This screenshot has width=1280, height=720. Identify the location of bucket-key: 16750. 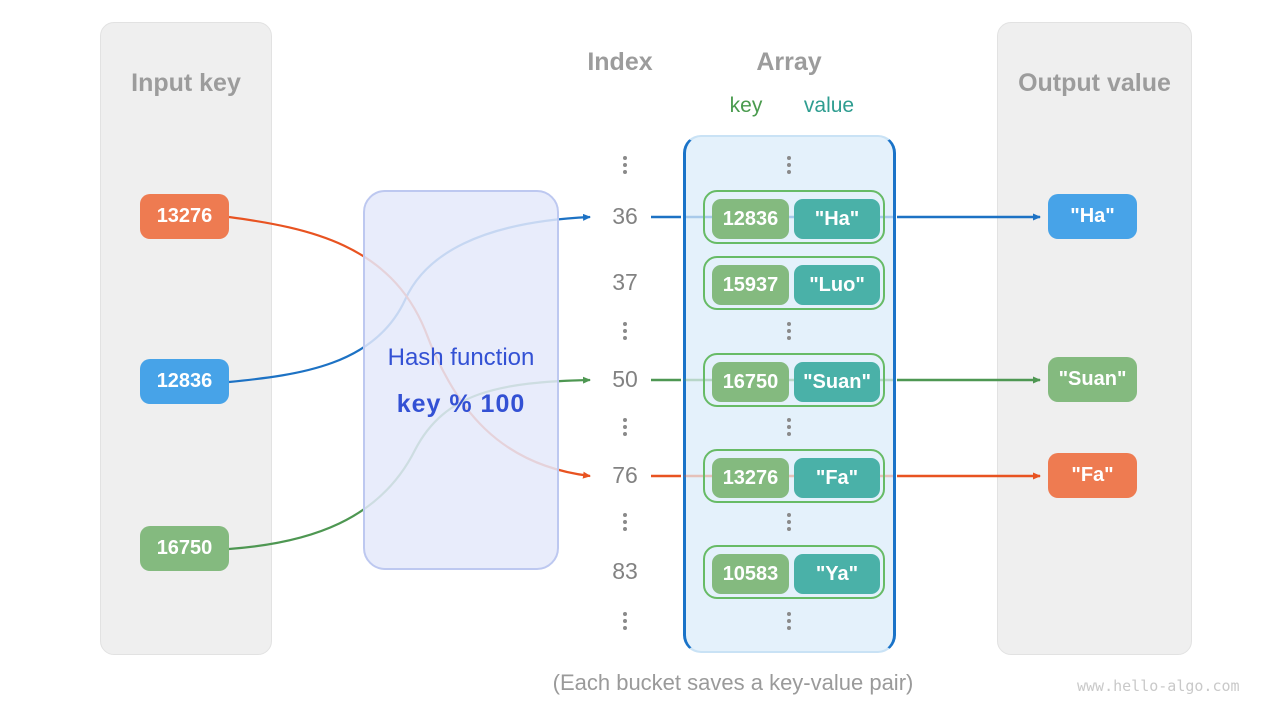
(750, 382).